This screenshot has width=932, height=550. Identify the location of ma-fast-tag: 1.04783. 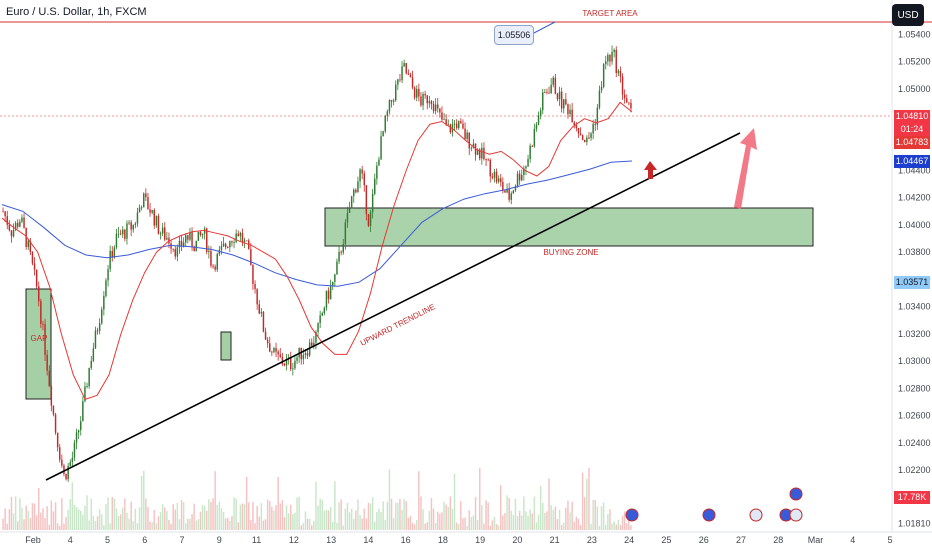
(912, 142).